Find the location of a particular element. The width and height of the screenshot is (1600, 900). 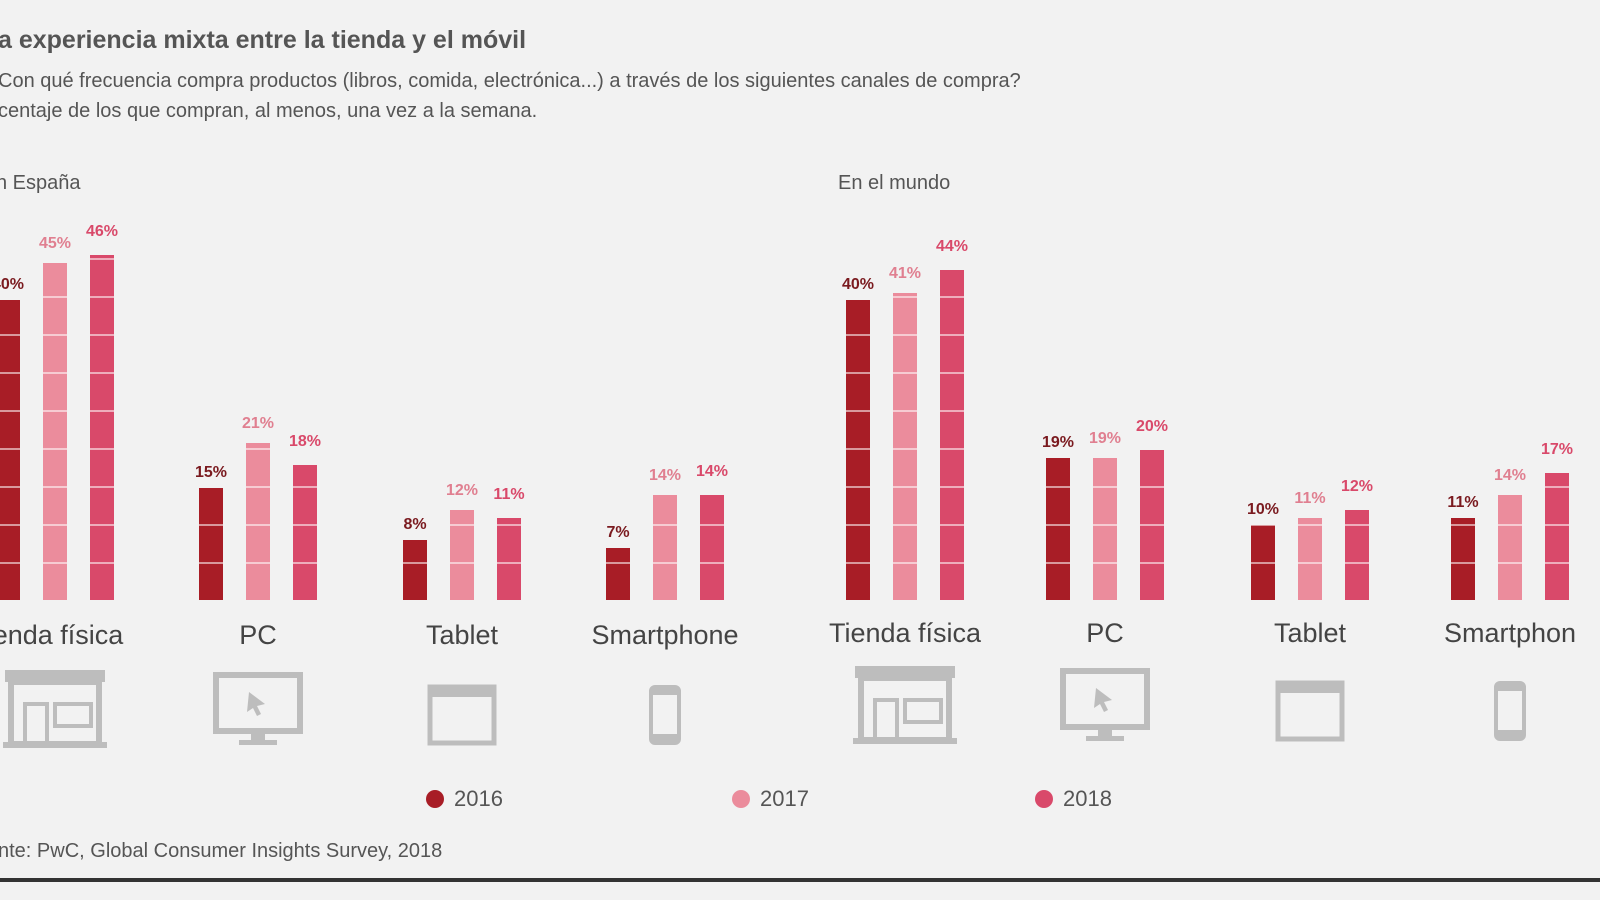

legend-item-2018: 2018 is located at coordinates (1073, 799).